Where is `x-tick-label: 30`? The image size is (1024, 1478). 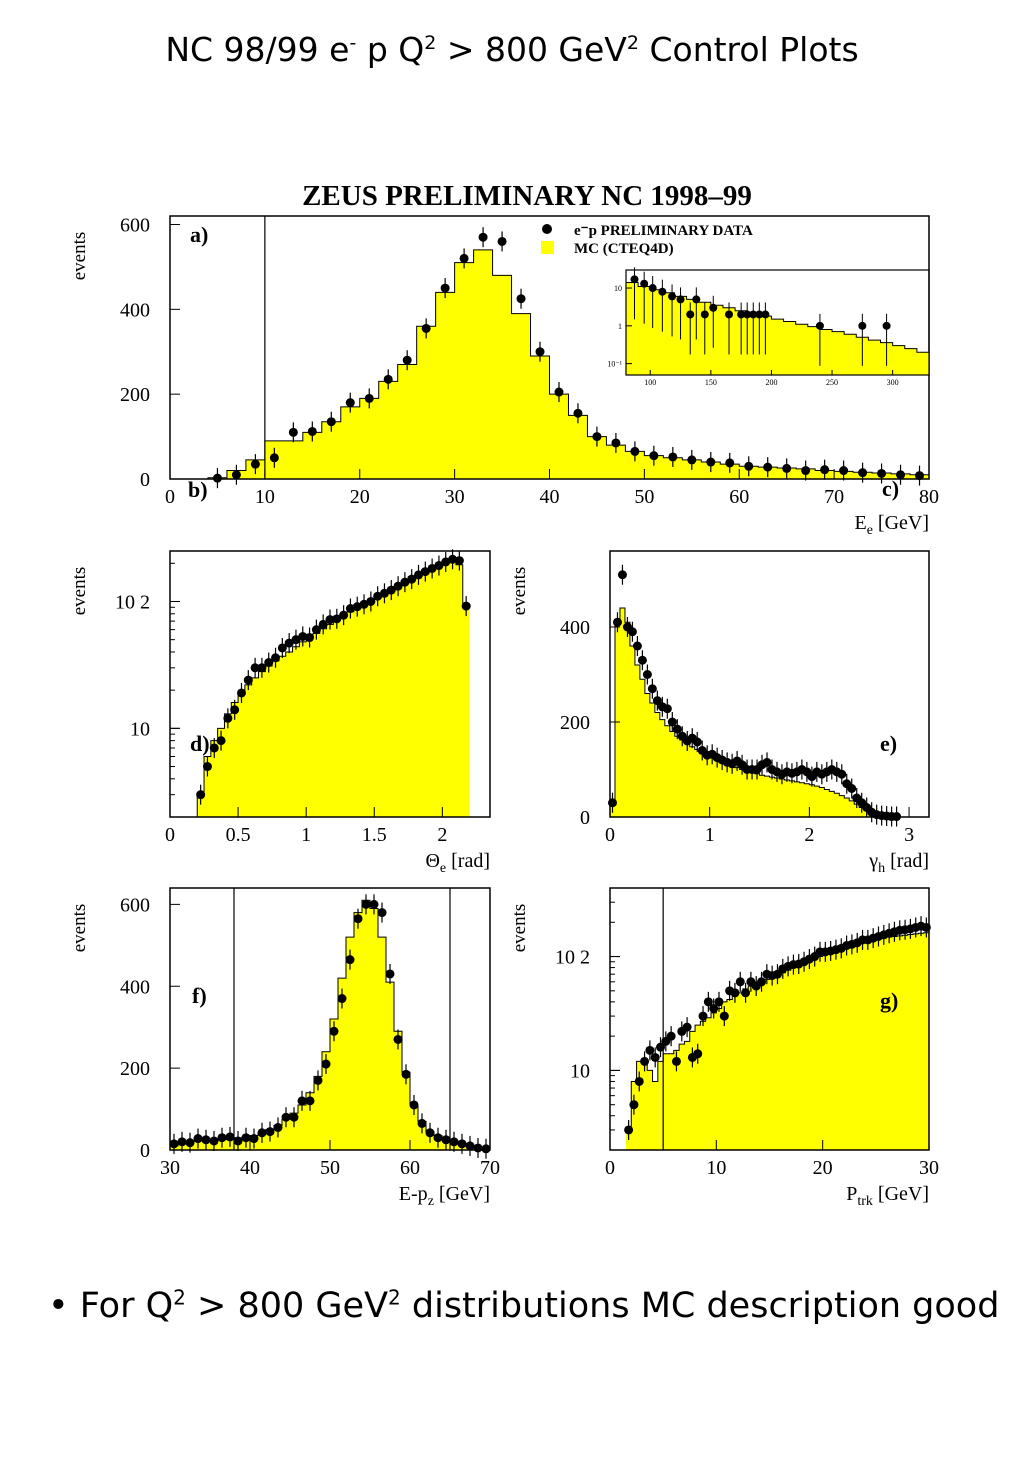 x-tick-label: 30 is located at coordinates (929, 1168).